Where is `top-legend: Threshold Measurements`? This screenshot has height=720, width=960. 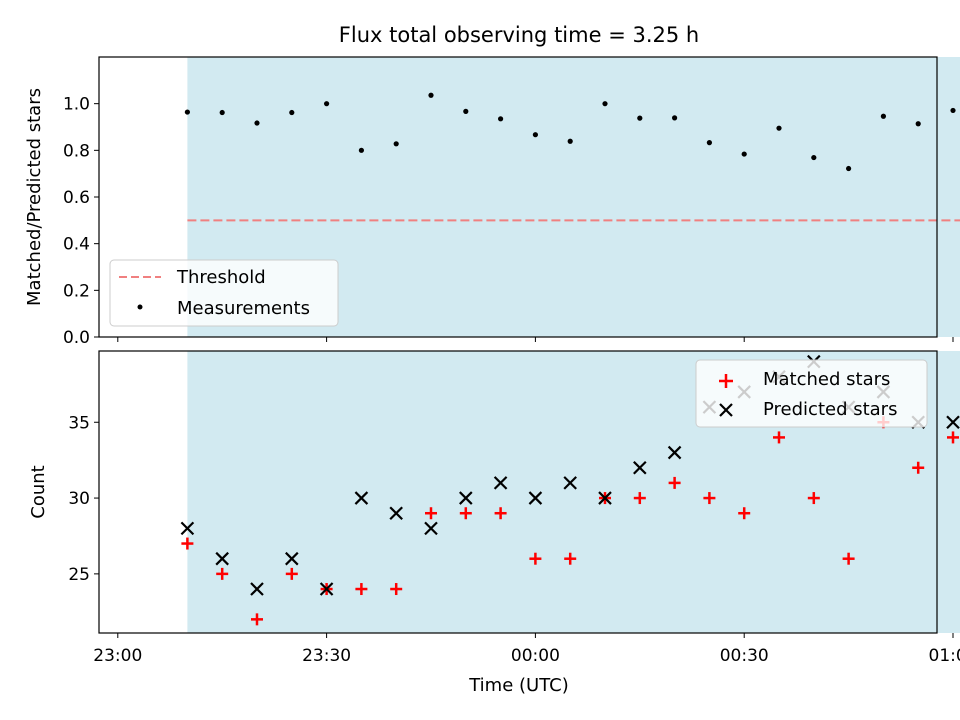
top-legend: Threshold Measurements is located at coordinates (224, 293).